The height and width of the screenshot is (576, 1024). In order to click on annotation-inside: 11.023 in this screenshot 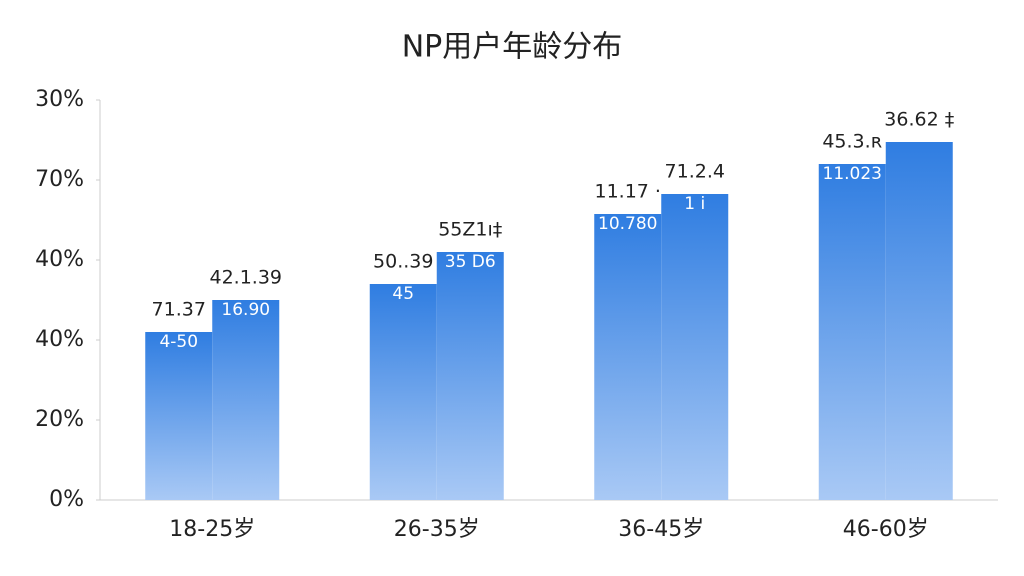, I will do `click(852, 174)`.